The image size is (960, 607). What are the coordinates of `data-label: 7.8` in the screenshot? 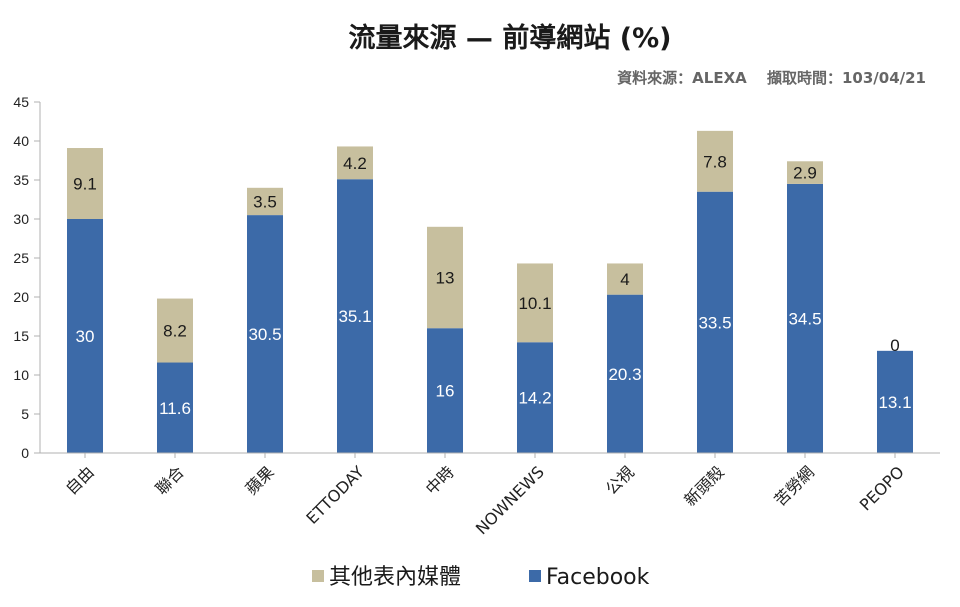 It's located at (715, 161).